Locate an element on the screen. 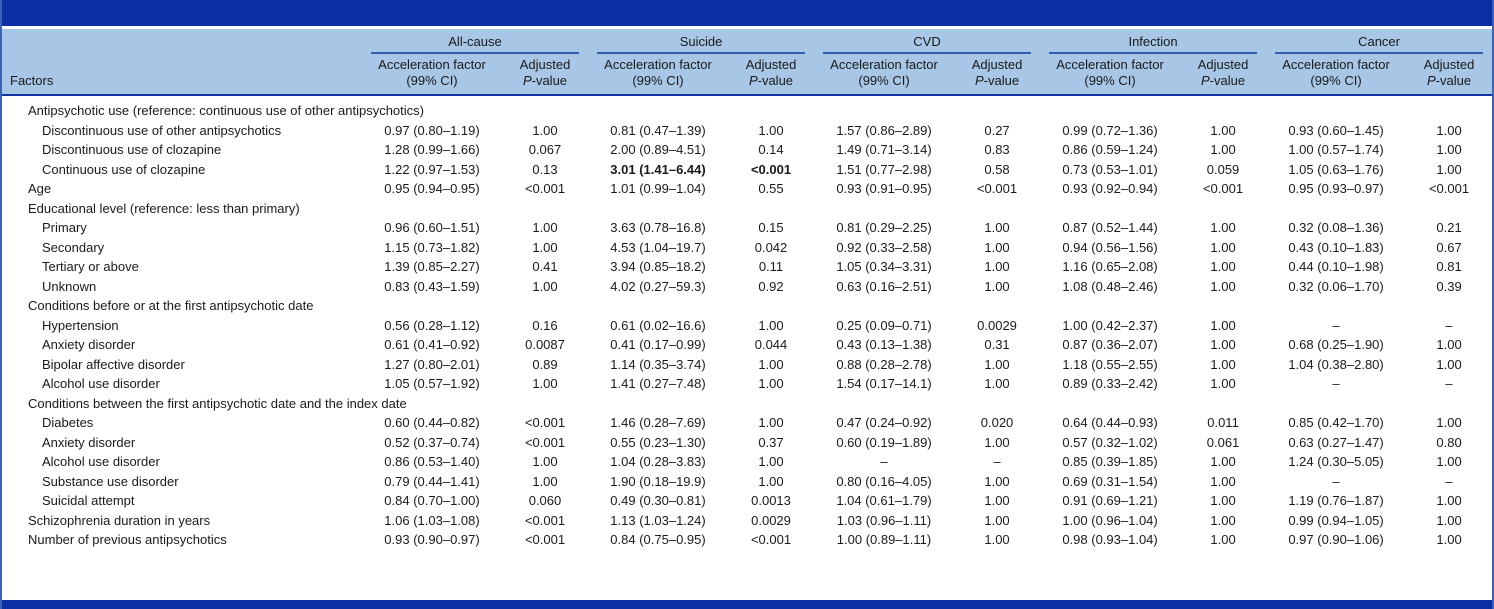  factor-label: Number of previous antipsychotics is located at coordinates (127, 539).